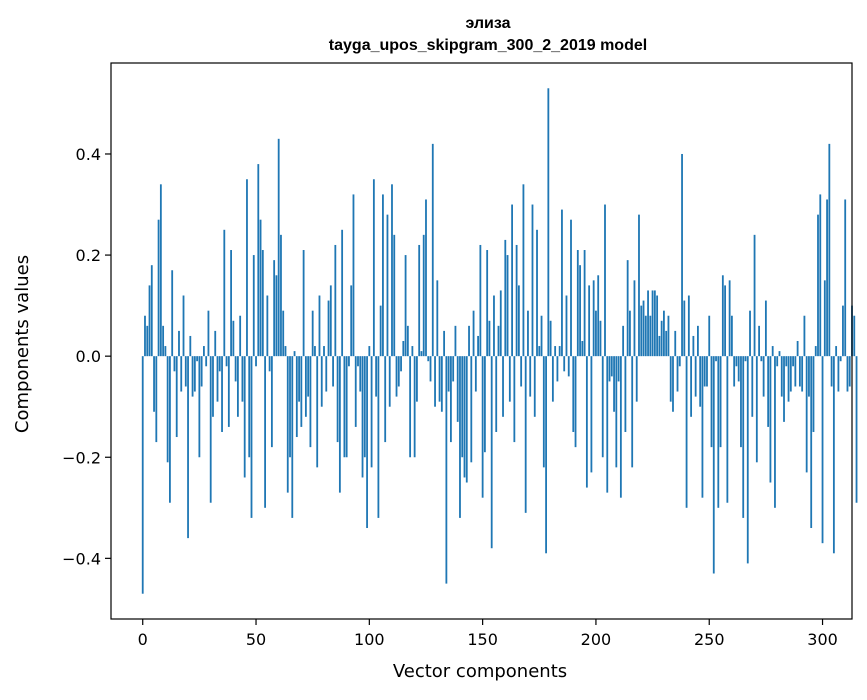 This screenshot has width=867, height=700. What do you see at coordinates (256, 639) in the screenshot?
I see `x-tick-label-50: 50` at bounding box center [256, 639].